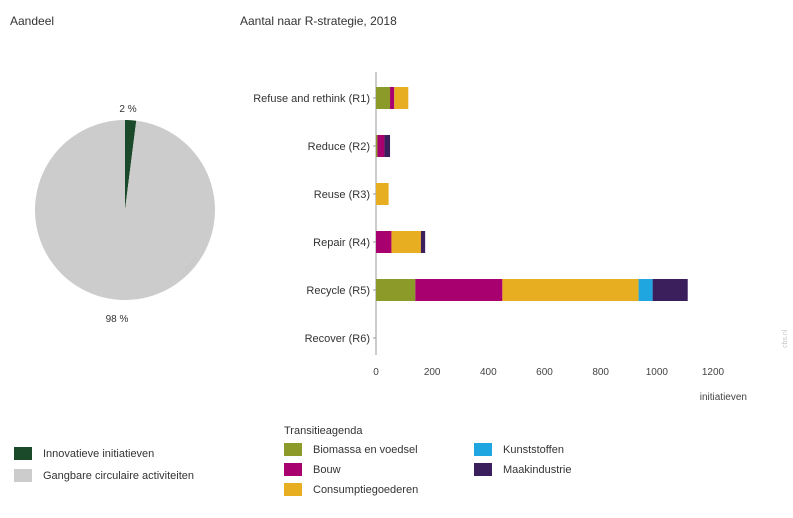  Describe the element at coordinates (537, 469) in the screenshot. I see `bar-legend-label: Maakindustrie` at that location.